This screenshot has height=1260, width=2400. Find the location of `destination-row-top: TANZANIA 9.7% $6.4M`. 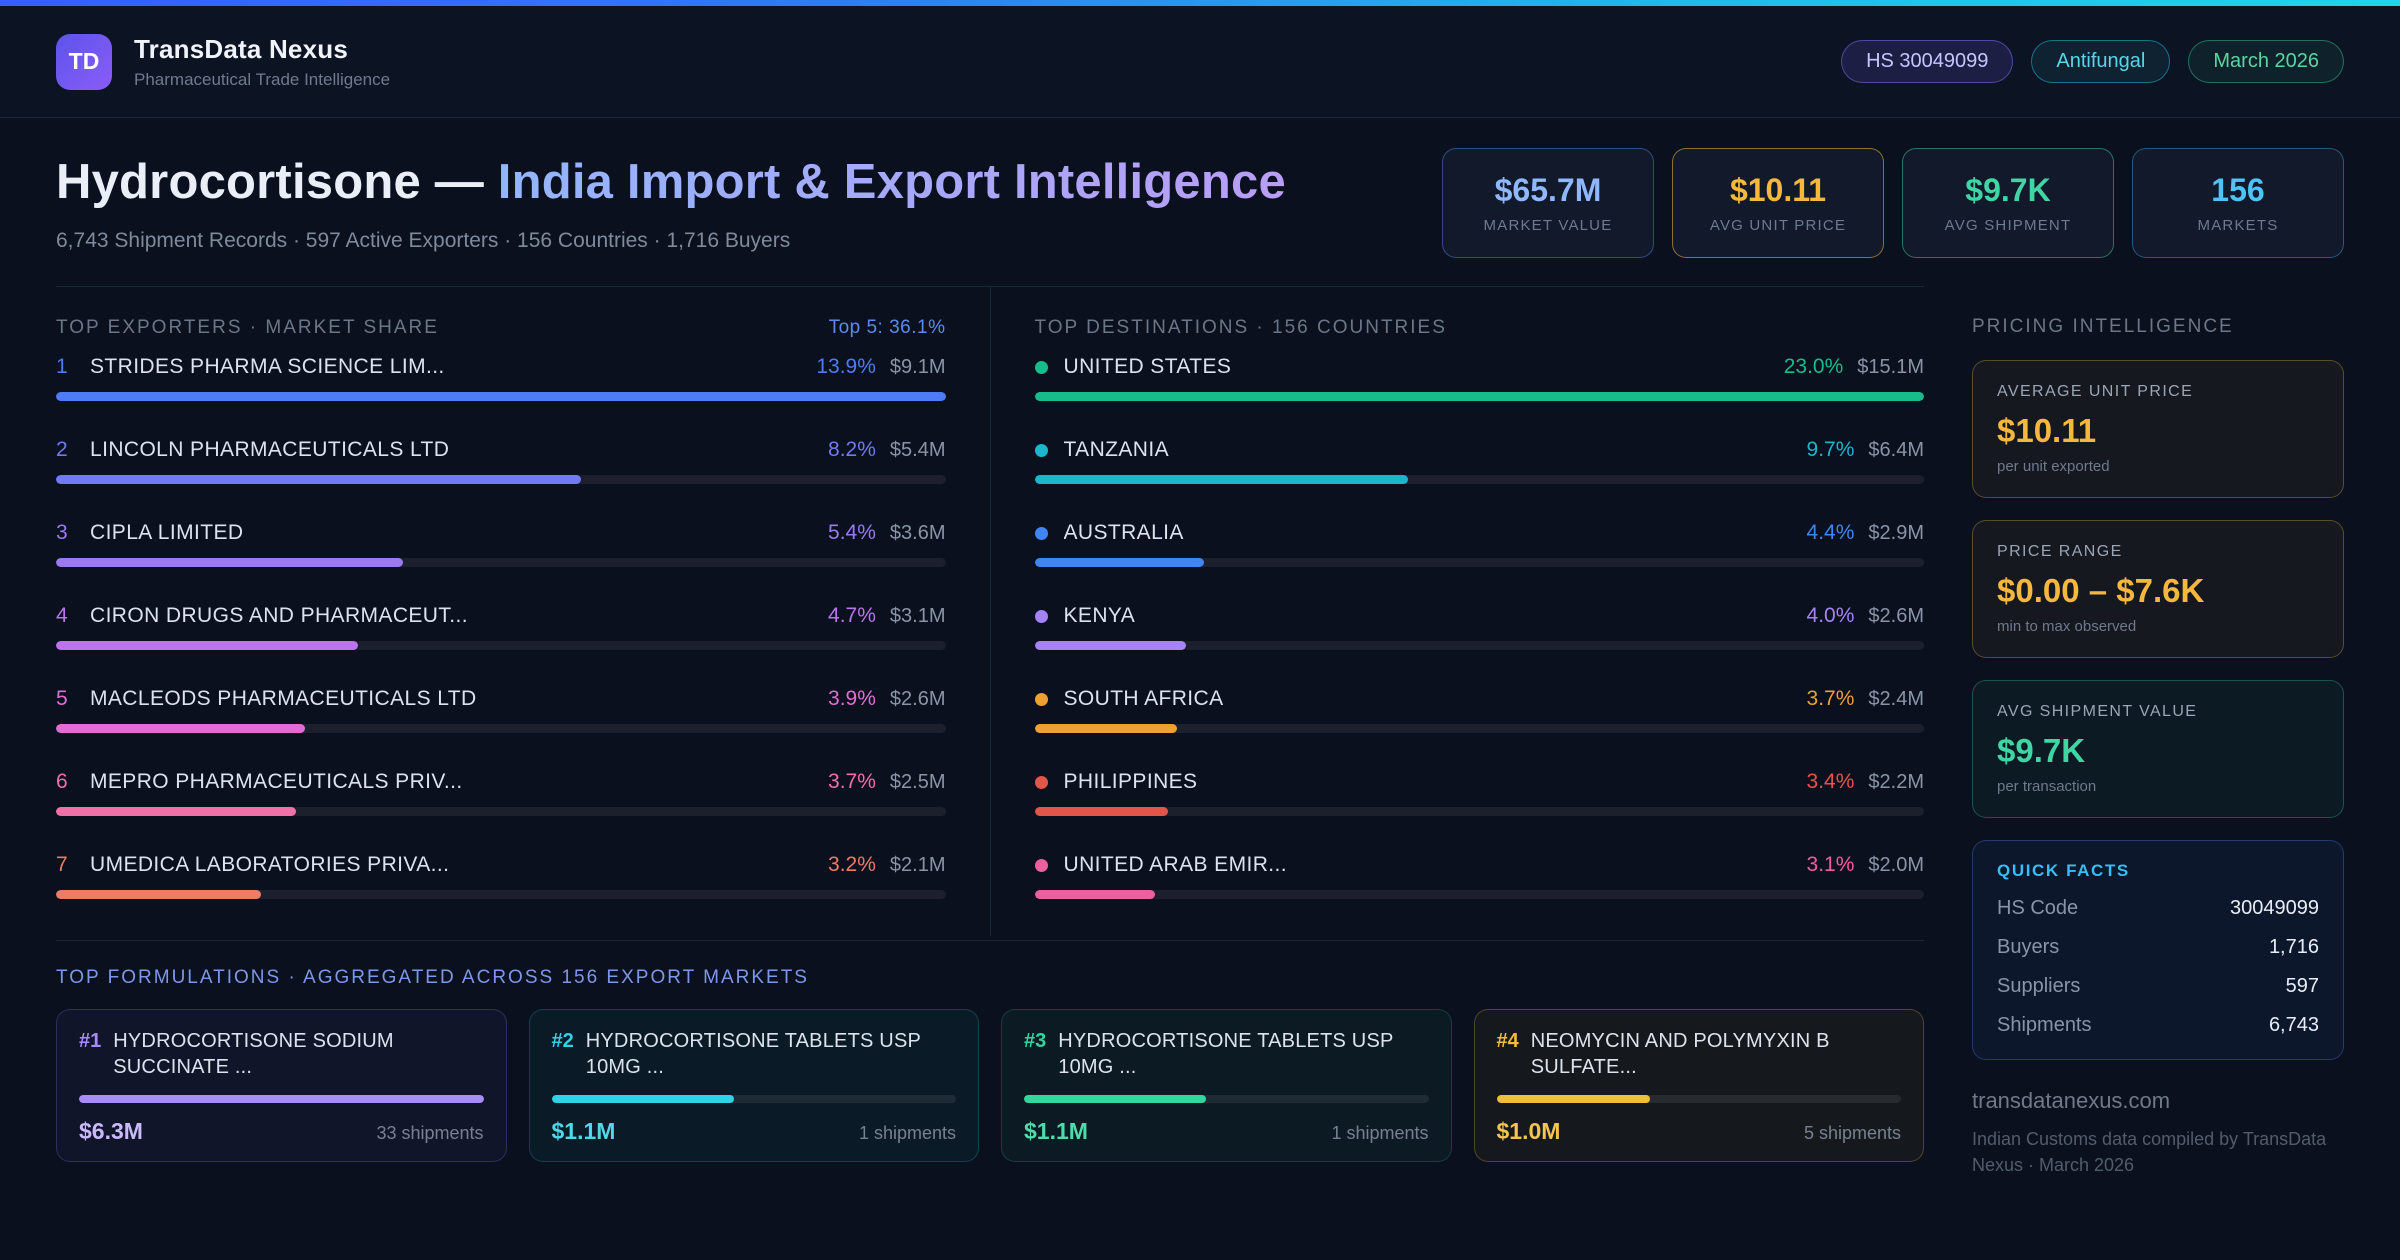

destination-row-top: TANZANIA 9.7% $6.4M is located at coordinates (1479, 450).